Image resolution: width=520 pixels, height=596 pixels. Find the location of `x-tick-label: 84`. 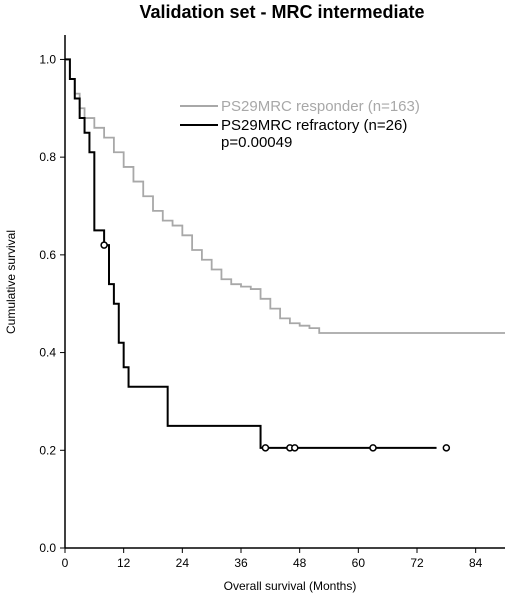

x-tick-label: 84 is located at coordinates (476, 563).